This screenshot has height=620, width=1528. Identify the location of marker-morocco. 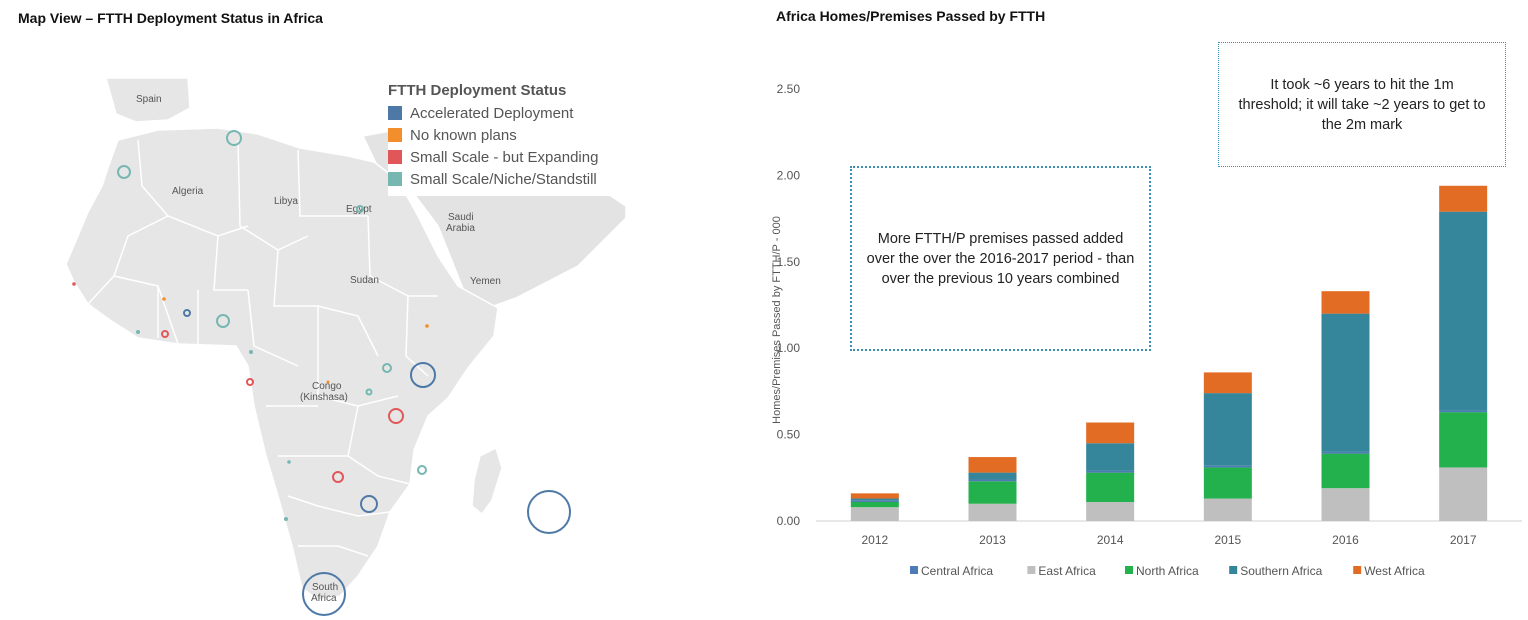
(124, 172).